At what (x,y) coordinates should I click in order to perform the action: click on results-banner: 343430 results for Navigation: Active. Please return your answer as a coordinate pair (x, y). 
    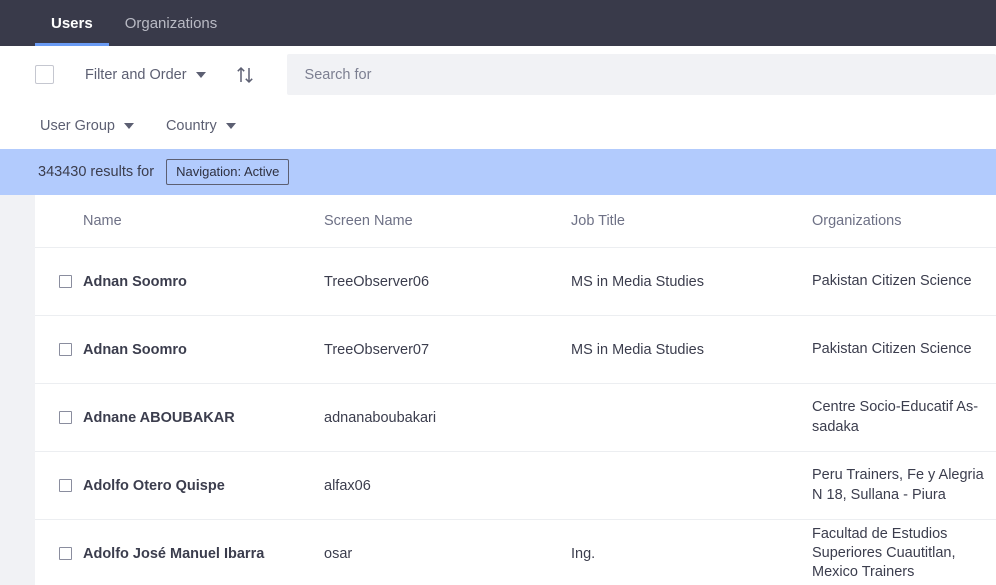
    Looking at the image, I should click on (498, 172).